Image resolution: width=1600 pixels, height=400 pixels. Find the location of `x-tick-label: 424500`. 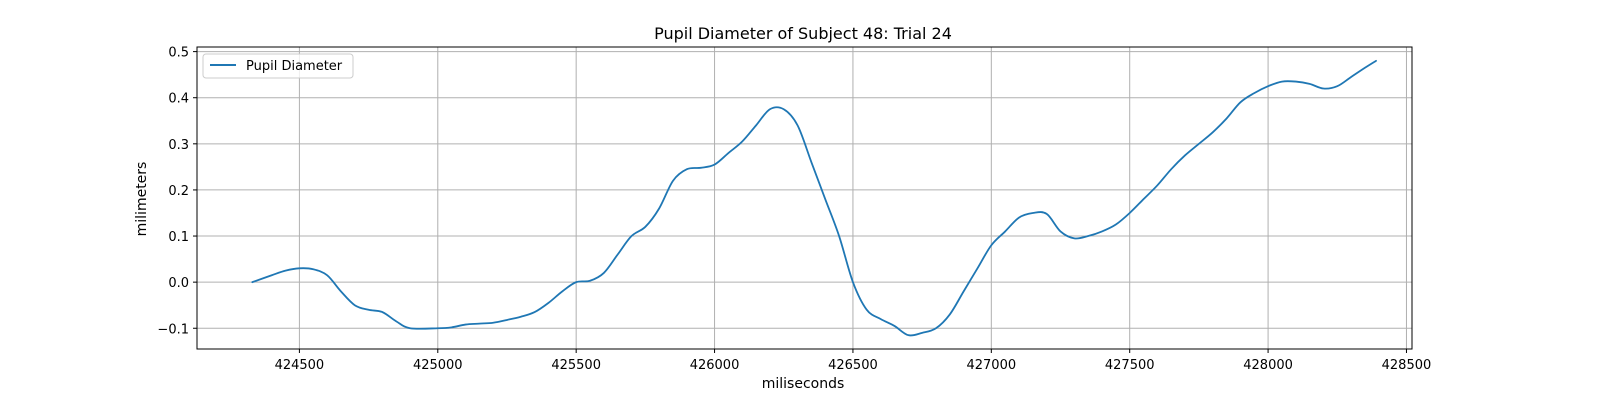

x-tick-label: 424500 is located at coordinates (300, 365).